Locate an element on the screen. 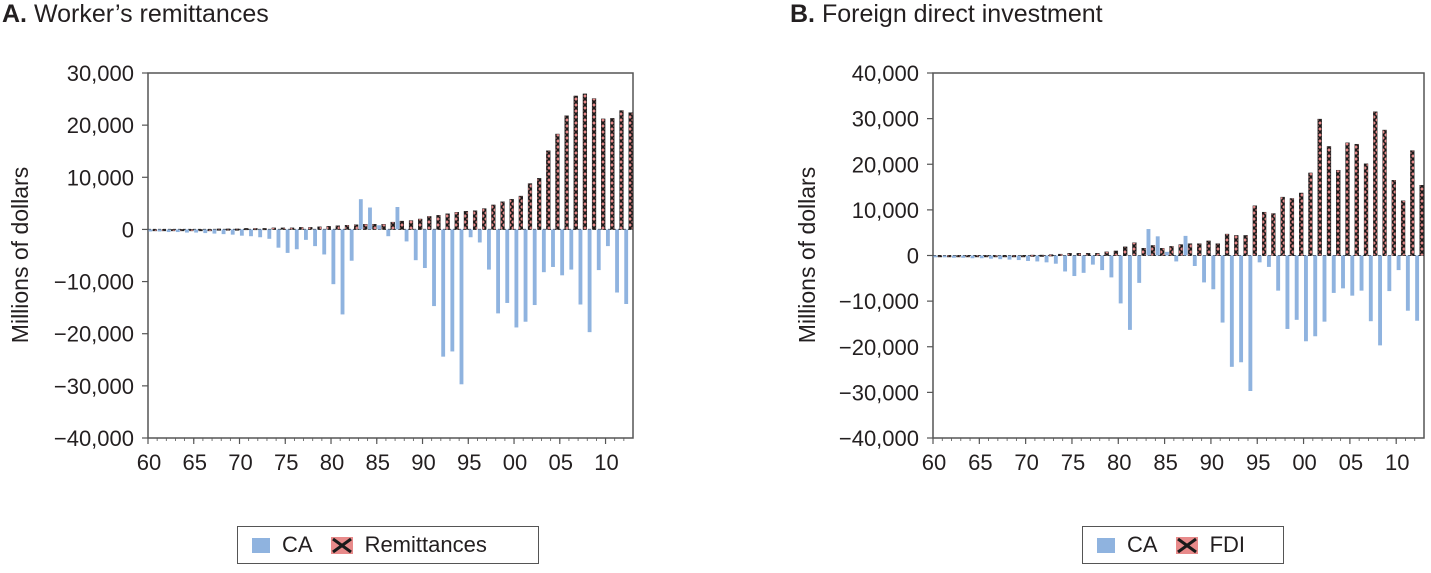  x-tick-label: 80 is located at coordinates (1119, 462).